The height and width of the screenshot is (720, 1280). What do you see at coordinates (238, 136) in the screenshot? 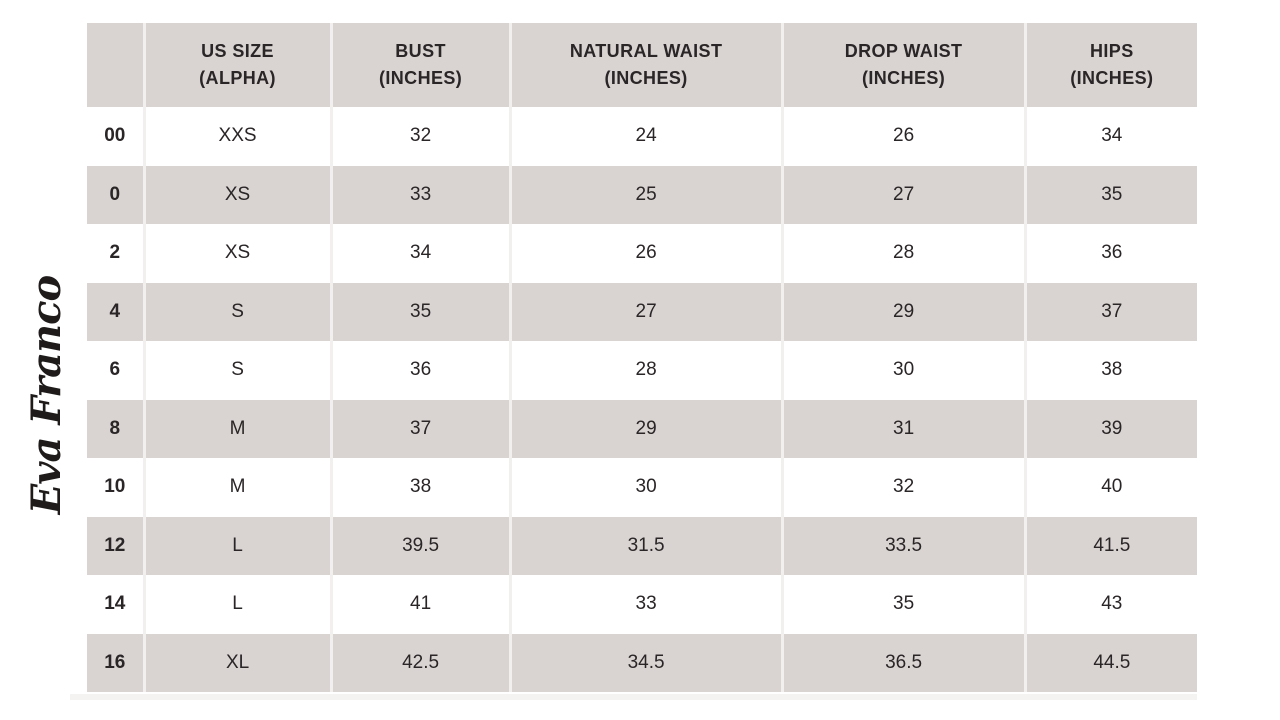
I see `cell-alpha-size: XXS` at bounding box center [238, 136].